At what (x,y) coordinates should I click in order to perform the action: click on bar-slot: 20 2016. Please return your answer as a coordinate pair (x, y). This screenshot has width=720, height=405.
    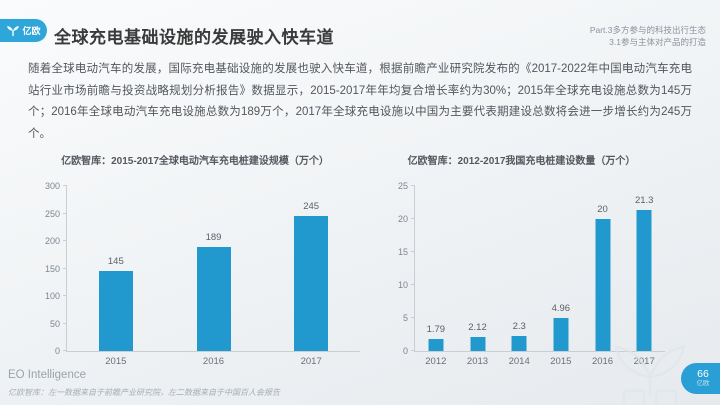
    Looking at the image, I should click on (603, 276).